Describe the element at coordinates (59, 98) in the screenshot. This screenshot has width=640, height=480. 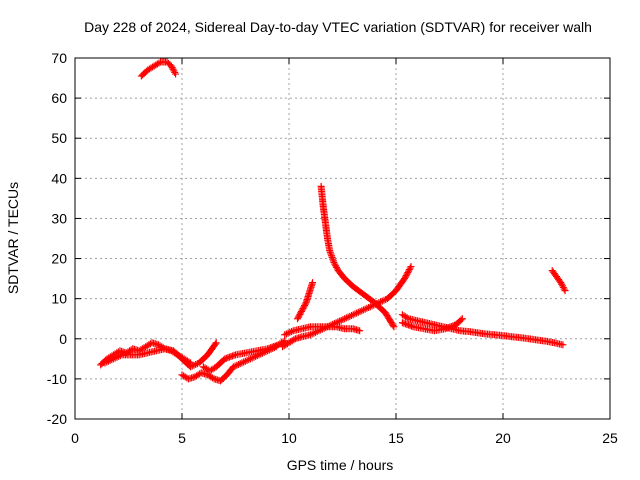
I see `y-tick-label: 60` at that location.